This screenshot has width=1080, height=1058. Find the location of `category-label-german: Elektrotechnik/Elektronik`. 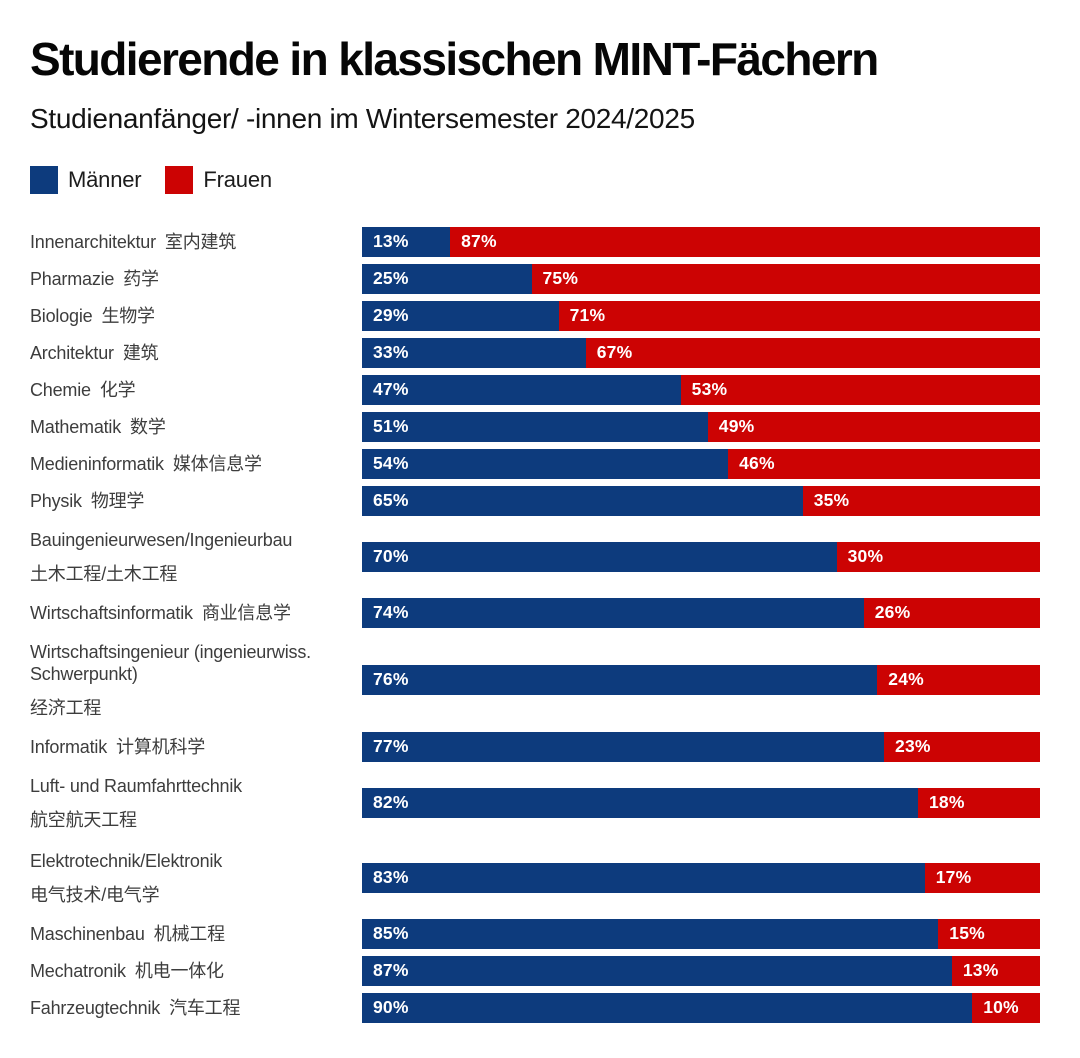

category-label-german: Elektrotechnik/Elektronik is located at coordinates (126, 860).